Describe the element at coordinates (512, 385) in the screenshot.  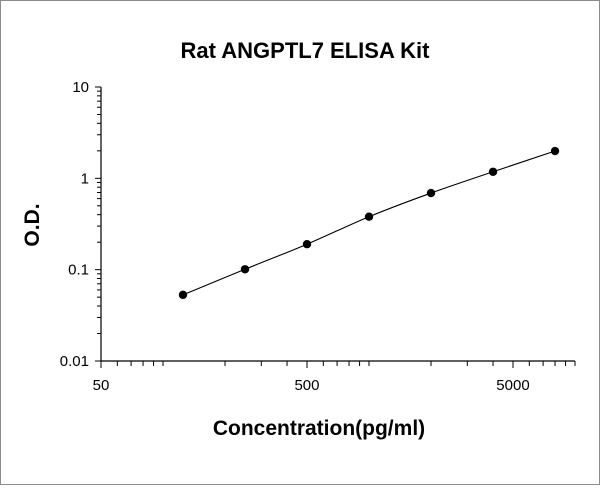
I see `x-tick-label: 5000` at that location.